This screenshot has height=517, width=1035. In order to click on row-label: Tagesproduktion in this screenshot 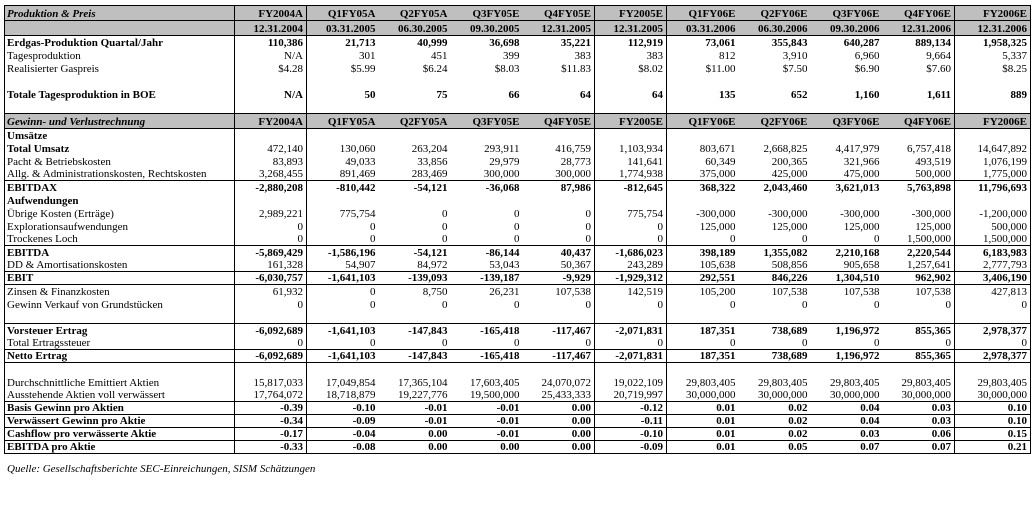, I will do `click(44, 55)`.